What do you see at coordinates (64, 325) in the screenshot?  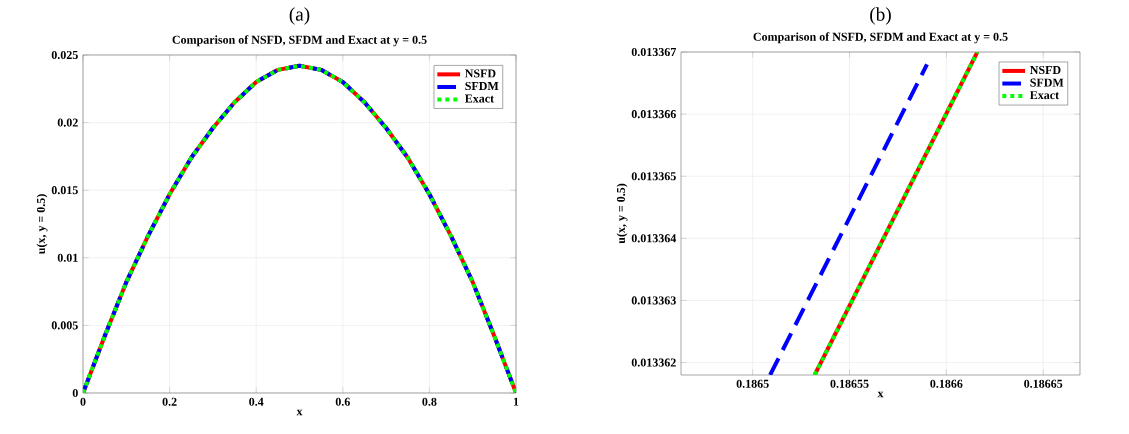 I see `y-tick-label: 0.005` at bounding box center [64, 325].